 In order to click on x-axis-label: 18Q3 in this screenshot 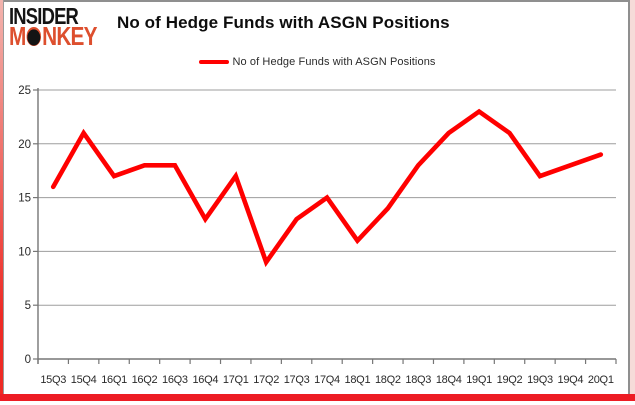, I will do `click(418, 380)`.